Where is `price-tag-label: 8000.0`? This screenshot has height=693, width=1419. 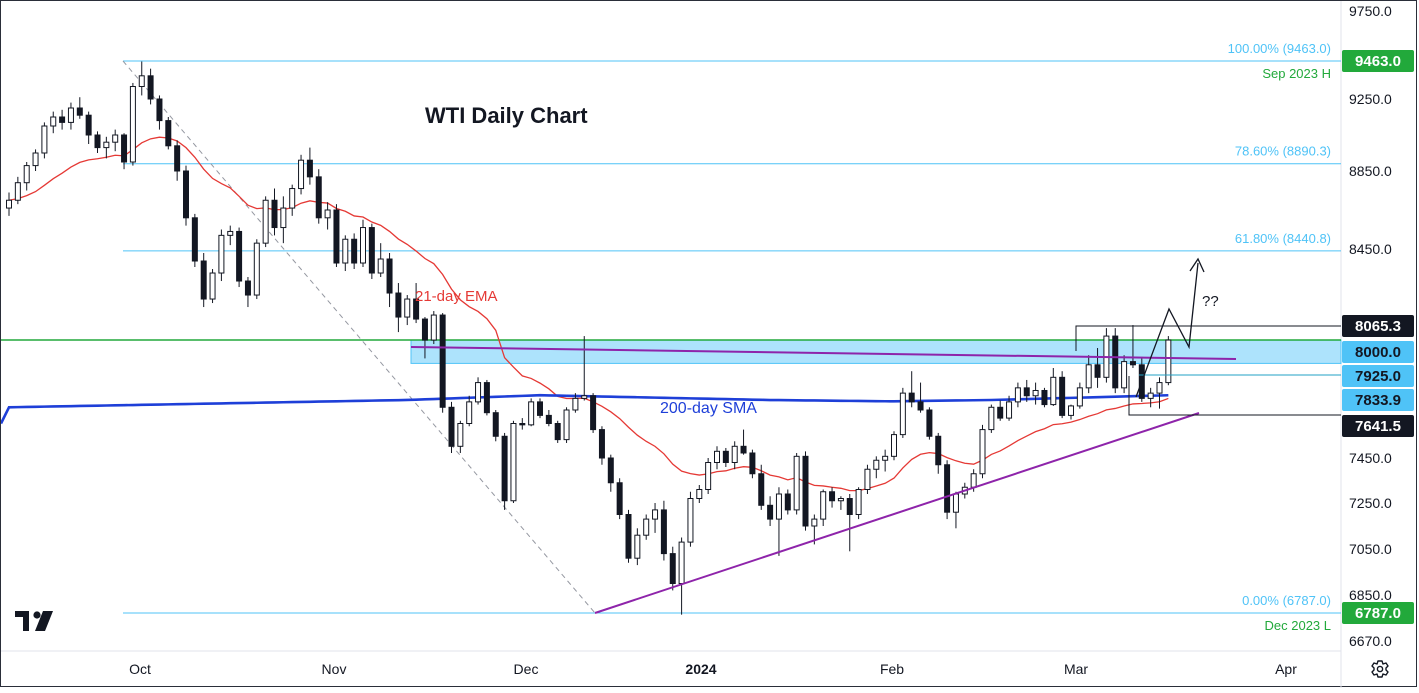 price-tag-label: 8000.0 is located at coordinates (1378, 352).